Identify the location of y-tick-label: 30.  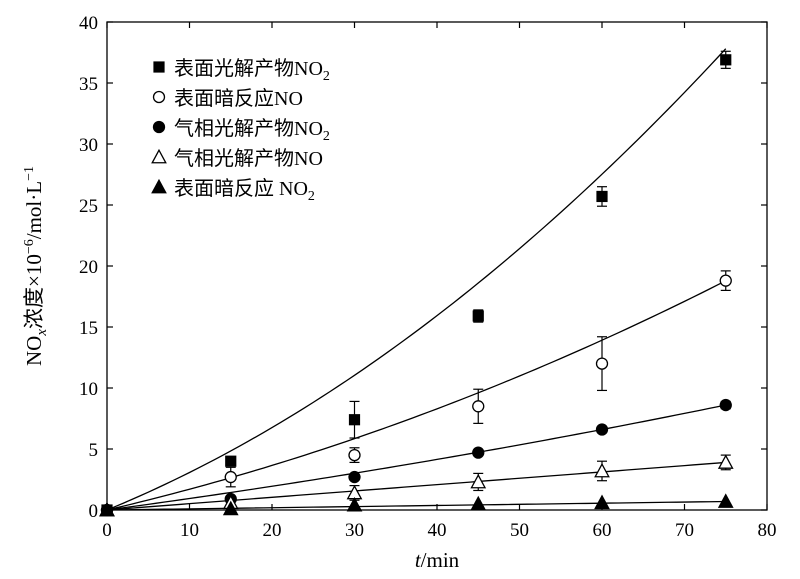
(88, 145).